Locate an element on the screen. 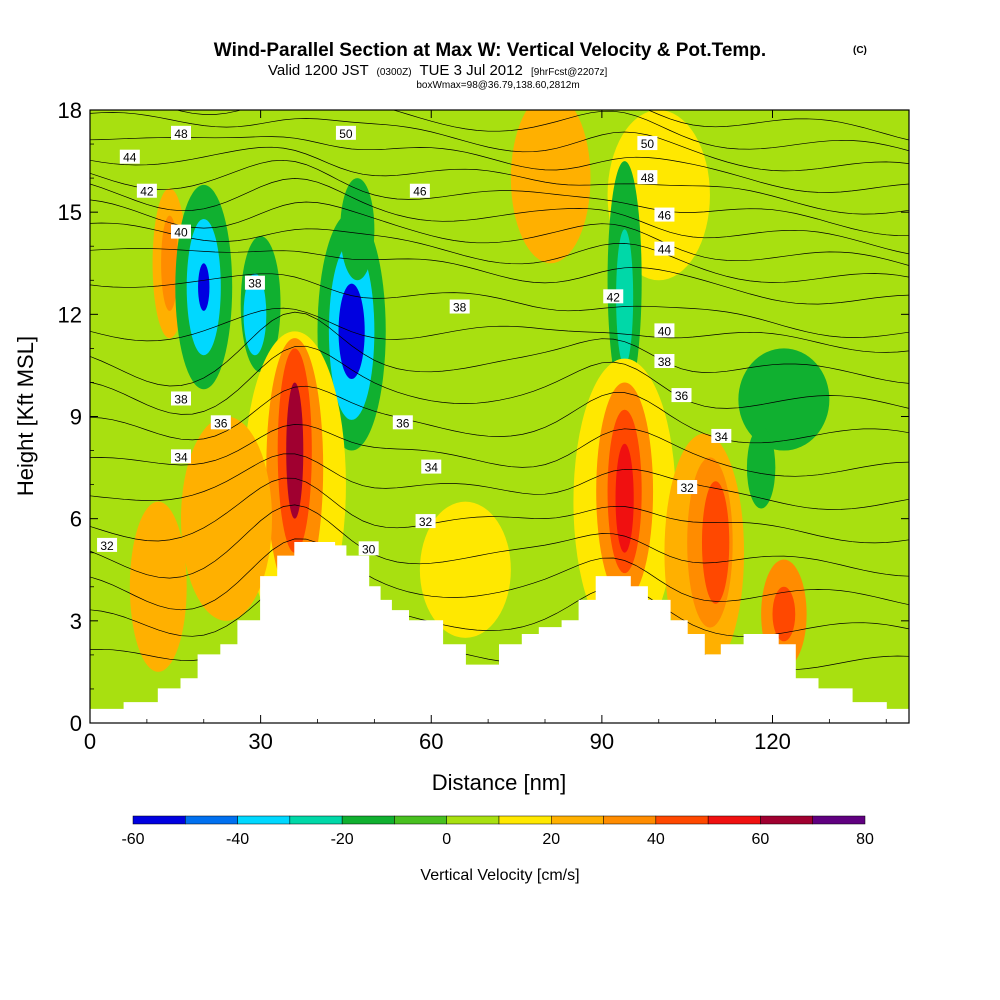 The width and height of the screenshot is (1000, 1000). y-tick-label-15: 15 is located at coordinates (70, 212).